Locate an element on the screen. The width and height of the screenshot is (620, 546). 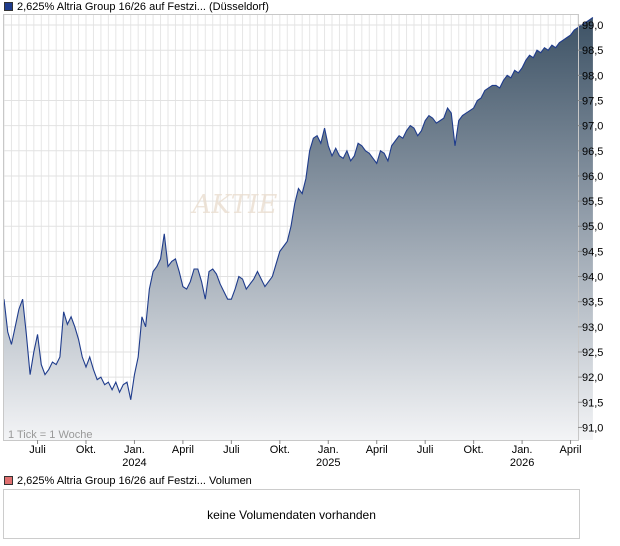
volume-empty-message: keine Volumendaten vorhanden is located at coordinates (291, 515).